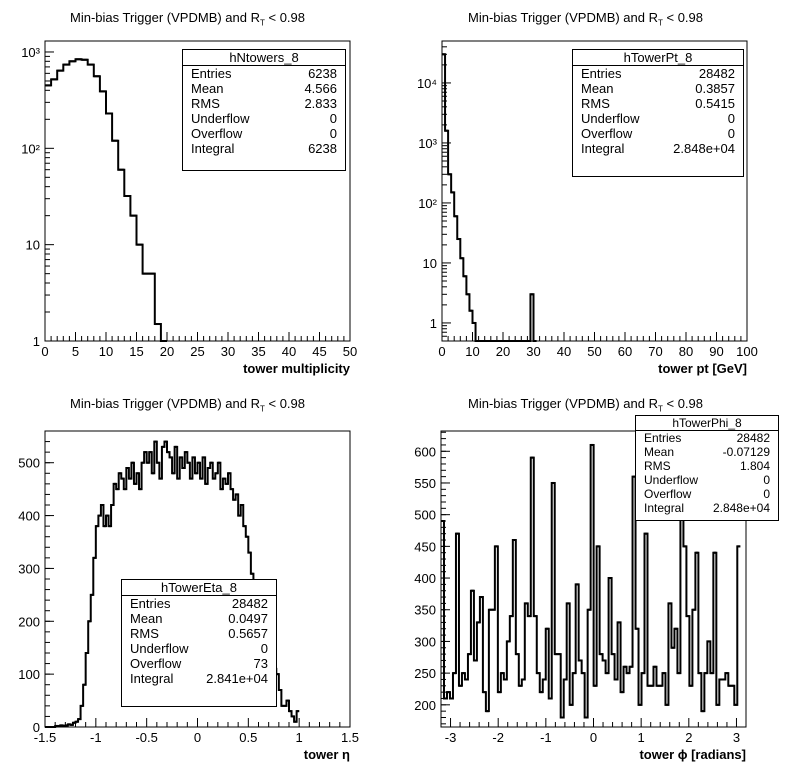 The width and height of the screenshot is (796, 772). Describe the element at coordinates (658, 58) in the screenshot. I see `stats-box-title: hTowerPt_8` at that location.